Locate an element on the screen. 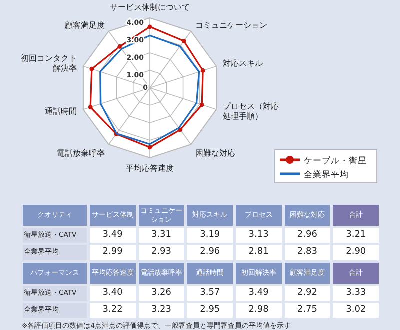 The height and width of the screenshot is (330, 400). data-label: 3.26 is located at coordinates (161, 293).